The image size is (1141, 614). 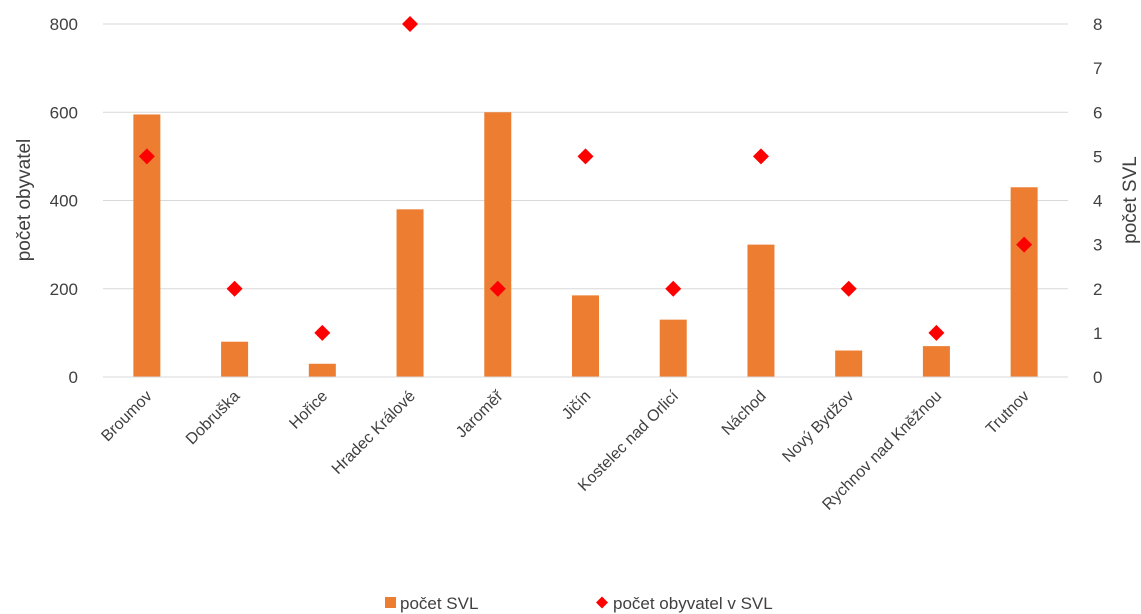 I want to click on right-tick-label: 4, so click(x=1097, y=201).